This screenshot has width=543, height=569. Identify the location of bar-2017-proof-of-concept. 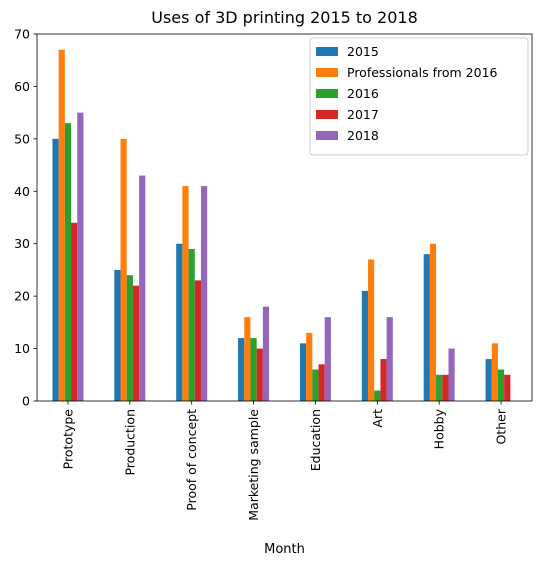
(197, 340).